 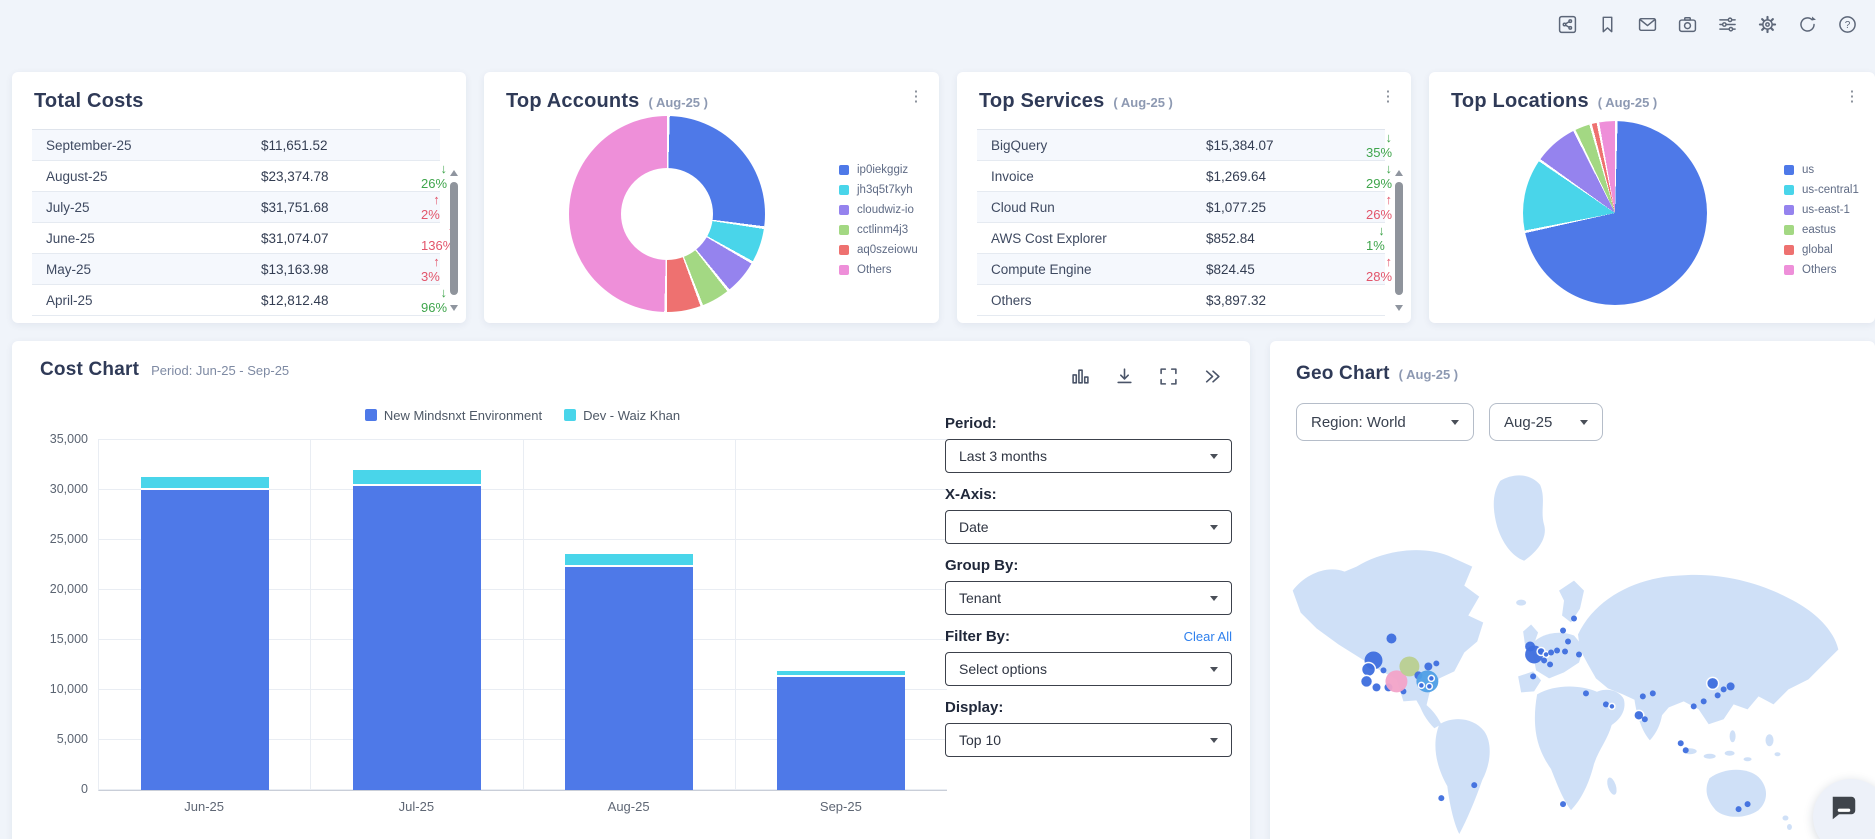 What do you see at coordinates (1124, 376) in the screenshot?
I see `download-icon` at bounding box center [1124, 376].